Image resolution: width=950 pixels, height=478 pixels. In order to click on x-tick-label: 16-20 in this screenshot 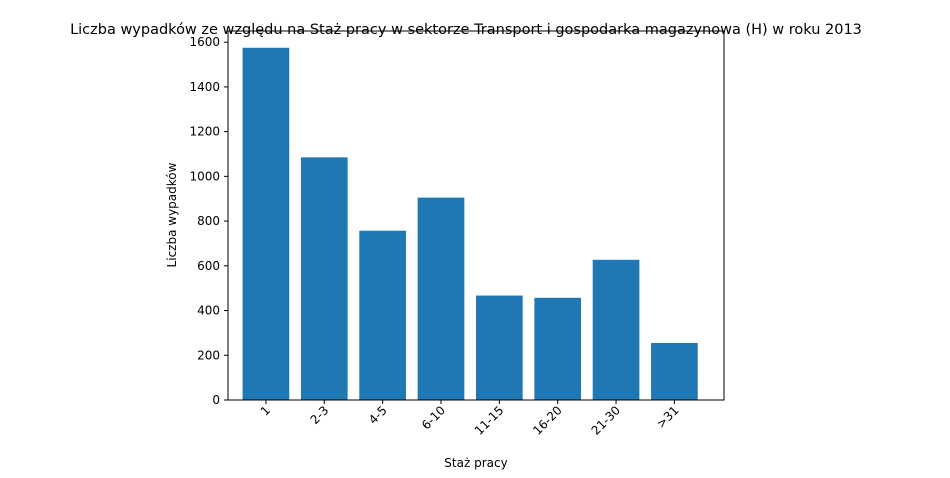, I will do `click(547, 420)`.